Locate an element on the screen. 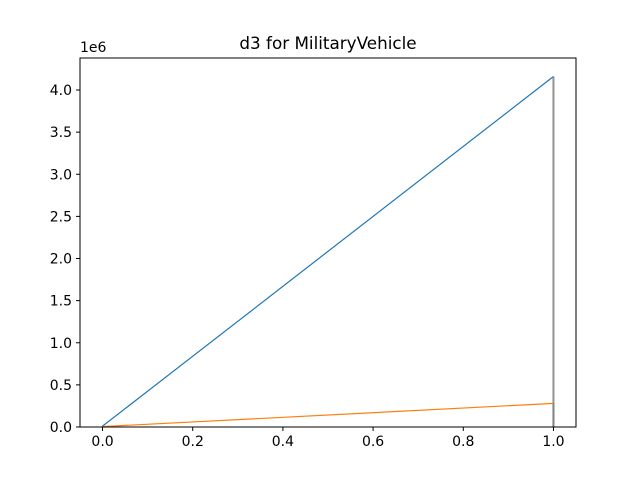 The image size is (640, 480). y-axis-offset-label: 1e6 is located at coordinates (93, 48).